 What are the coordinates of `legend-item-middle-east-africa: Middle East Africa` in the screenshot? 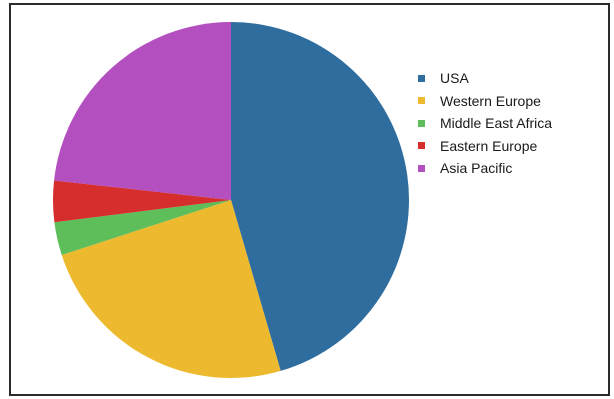 It's located at (485, 123).